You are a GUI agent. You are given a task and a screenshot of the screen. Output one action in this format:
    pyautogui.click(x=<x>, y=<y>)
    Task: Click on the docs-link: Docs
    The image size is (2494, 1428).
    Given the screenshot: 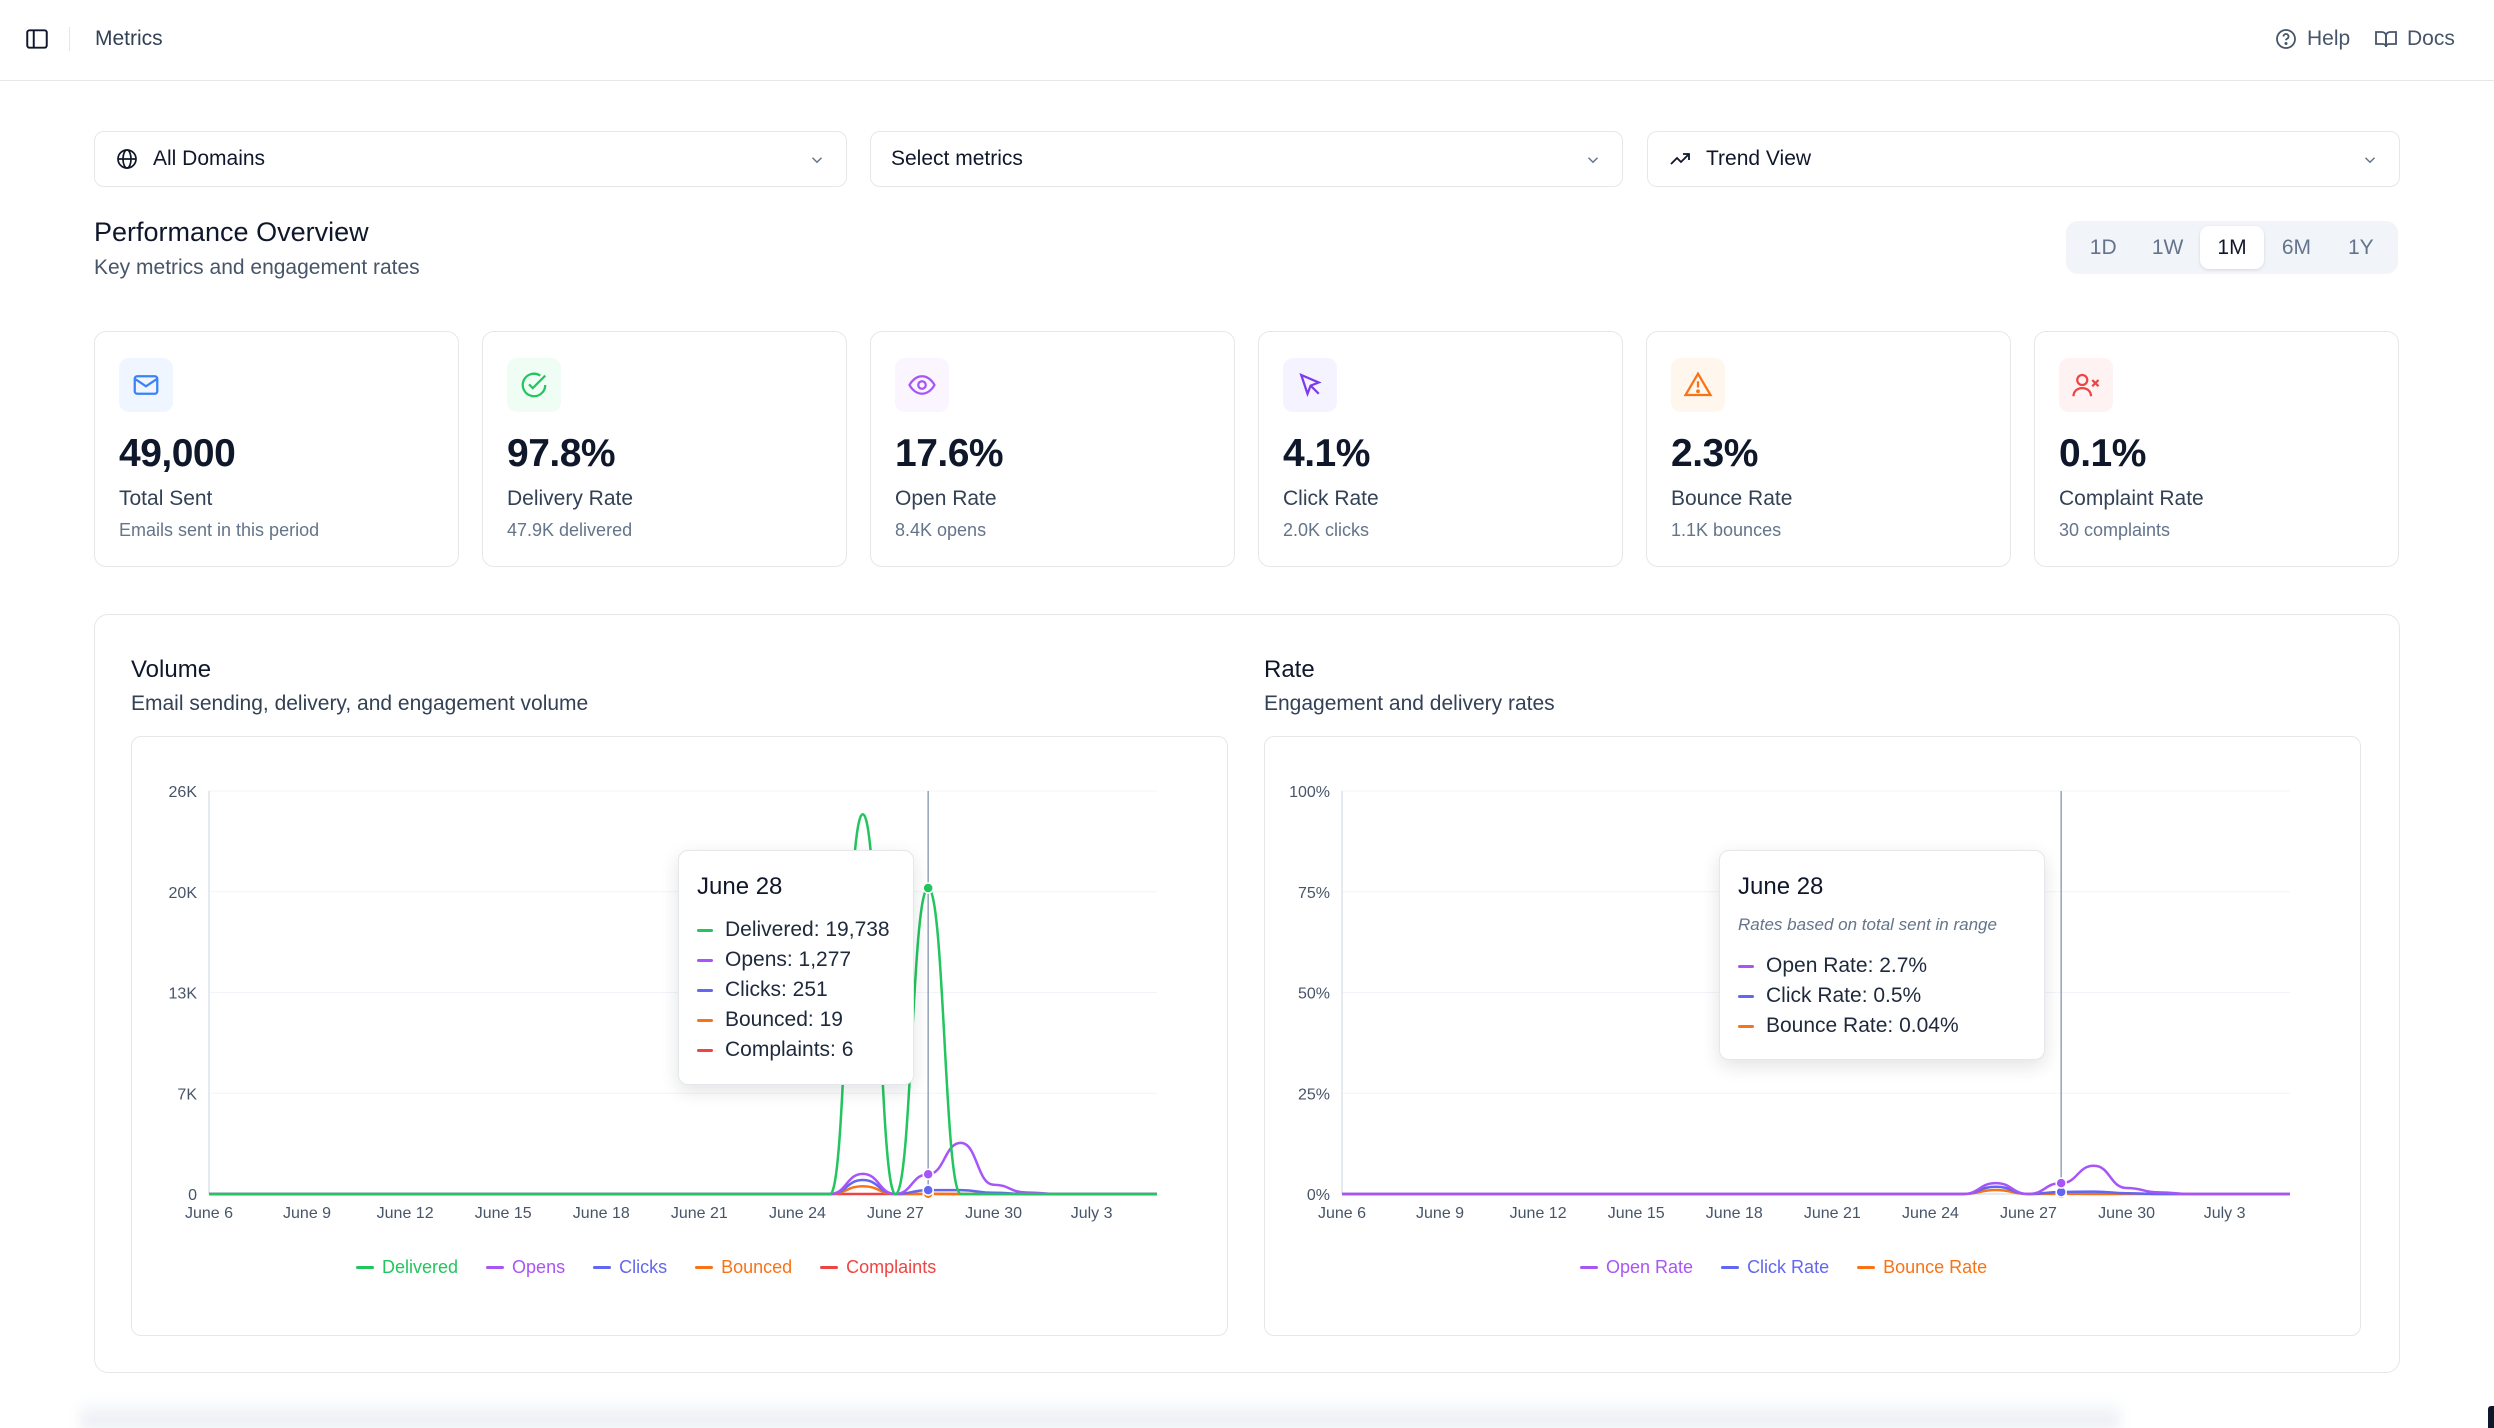 What is the action you would take?
    pyautogui.click(x=2414, y=39)
    